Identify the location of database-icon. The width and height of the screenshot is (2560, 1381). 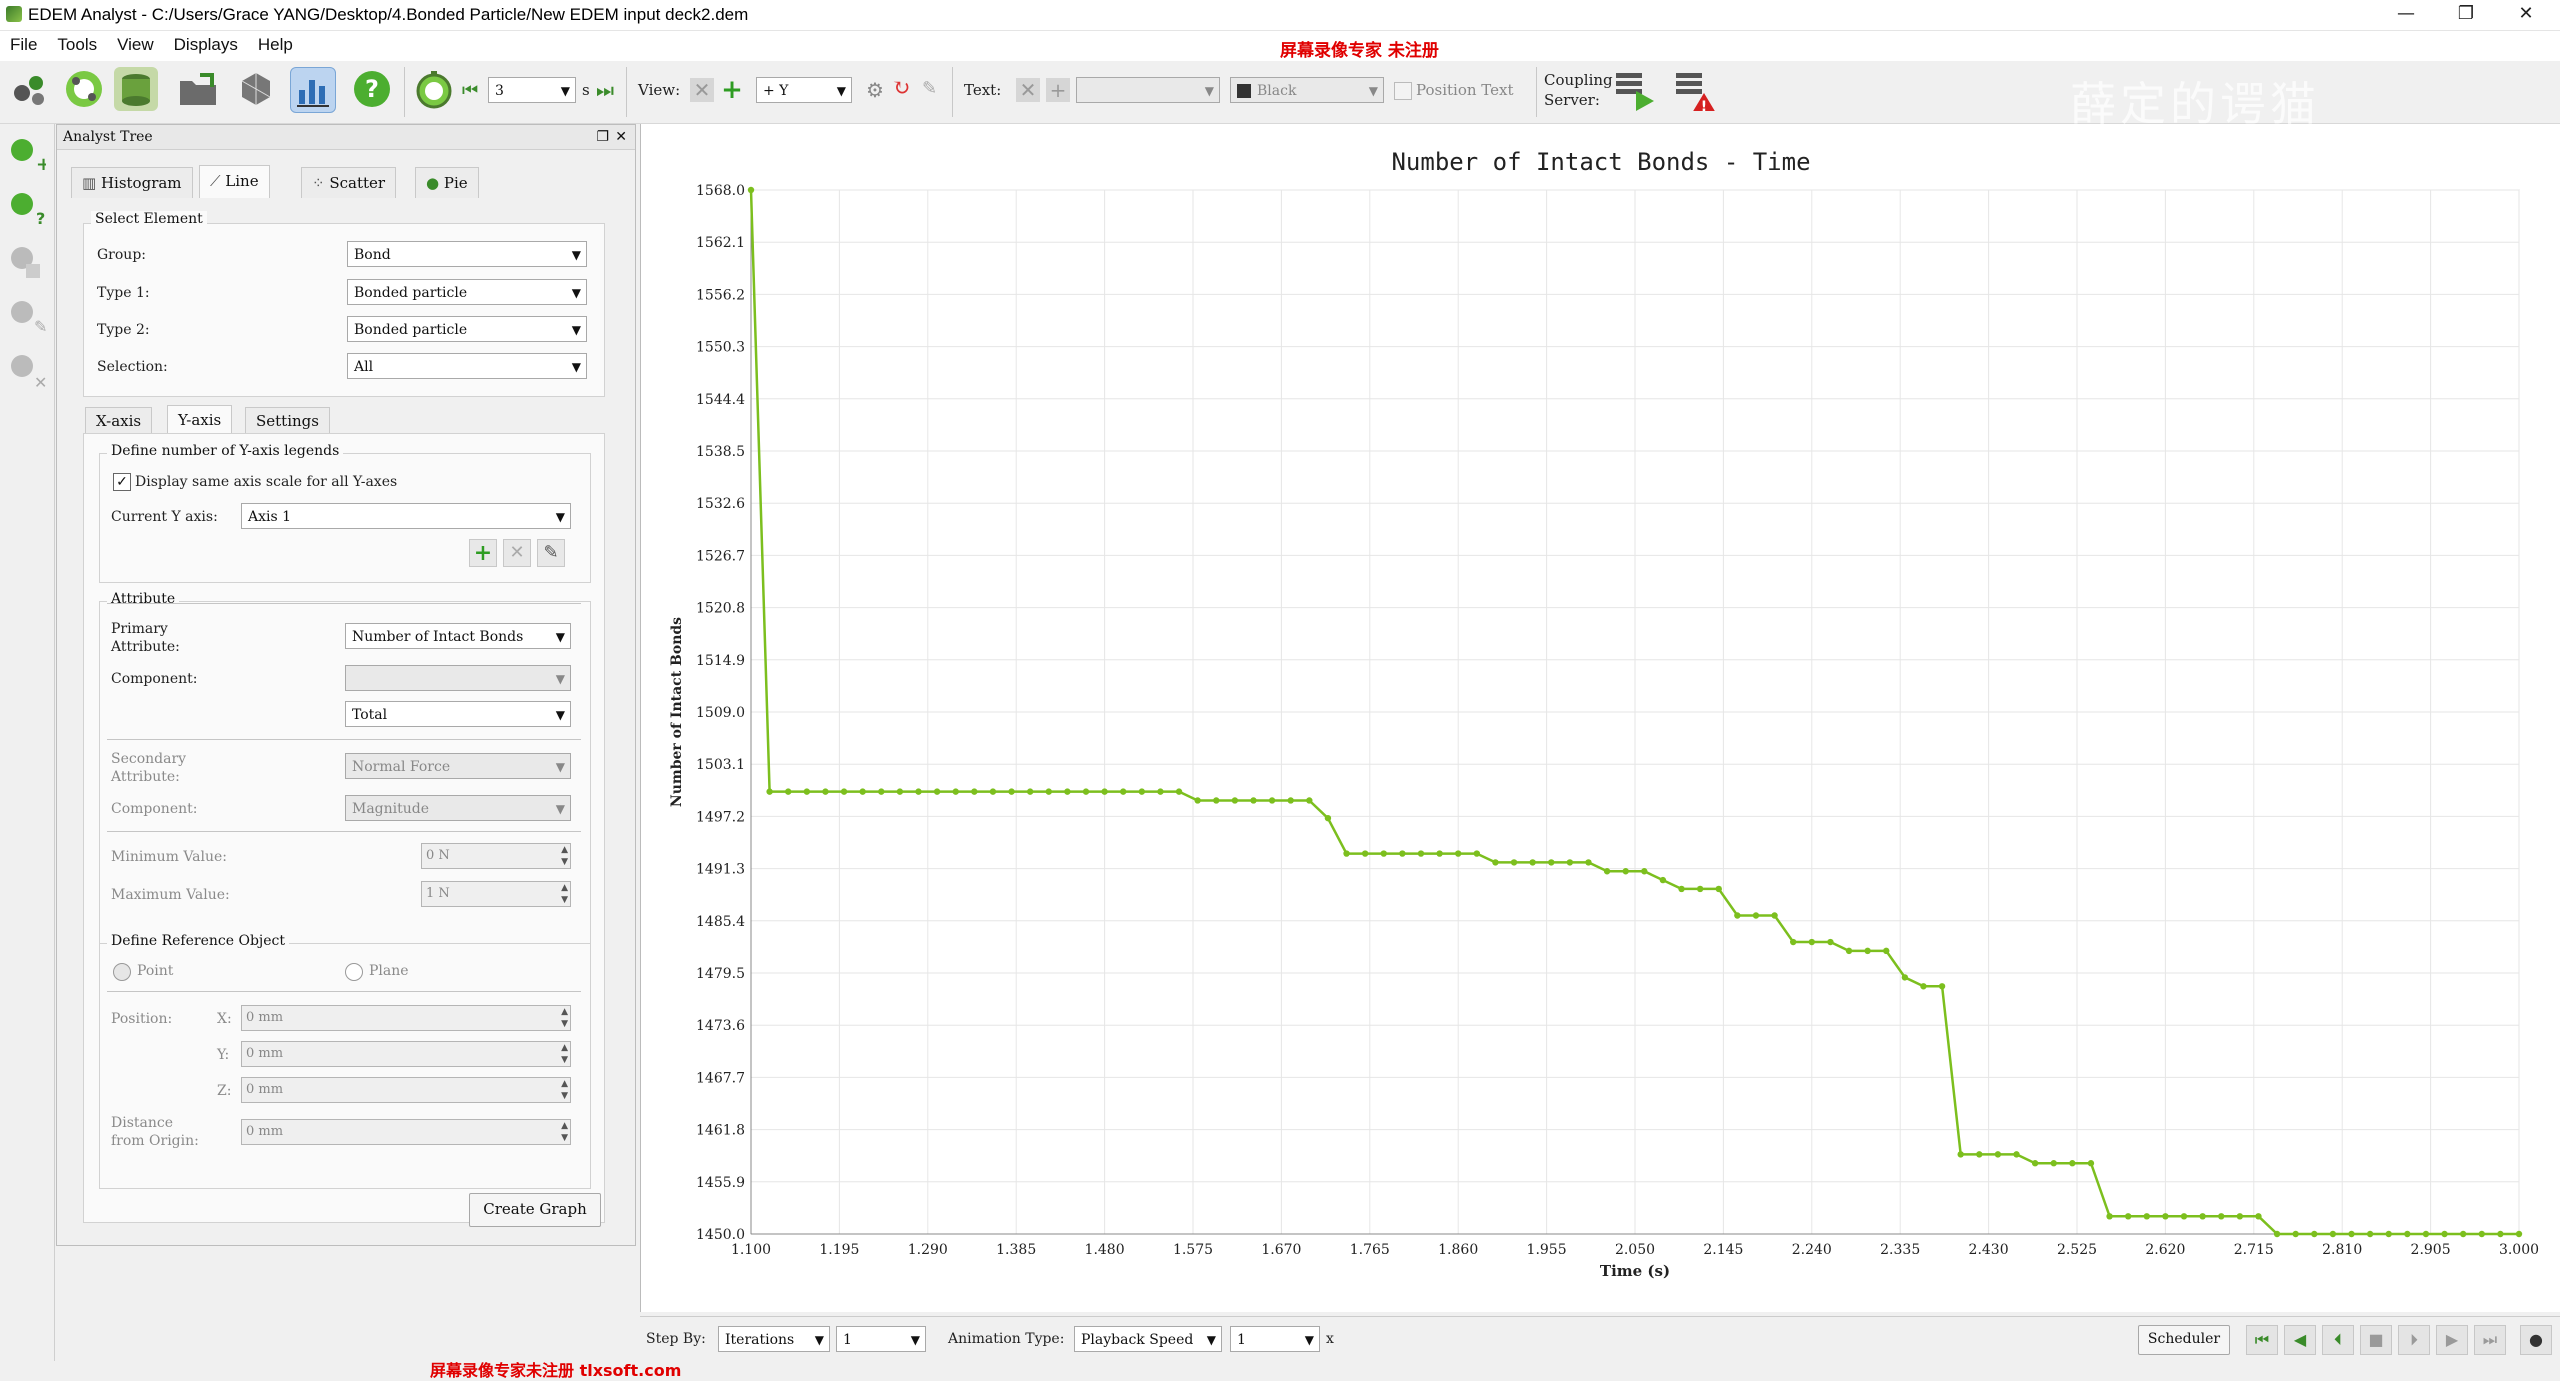
(136, 89).